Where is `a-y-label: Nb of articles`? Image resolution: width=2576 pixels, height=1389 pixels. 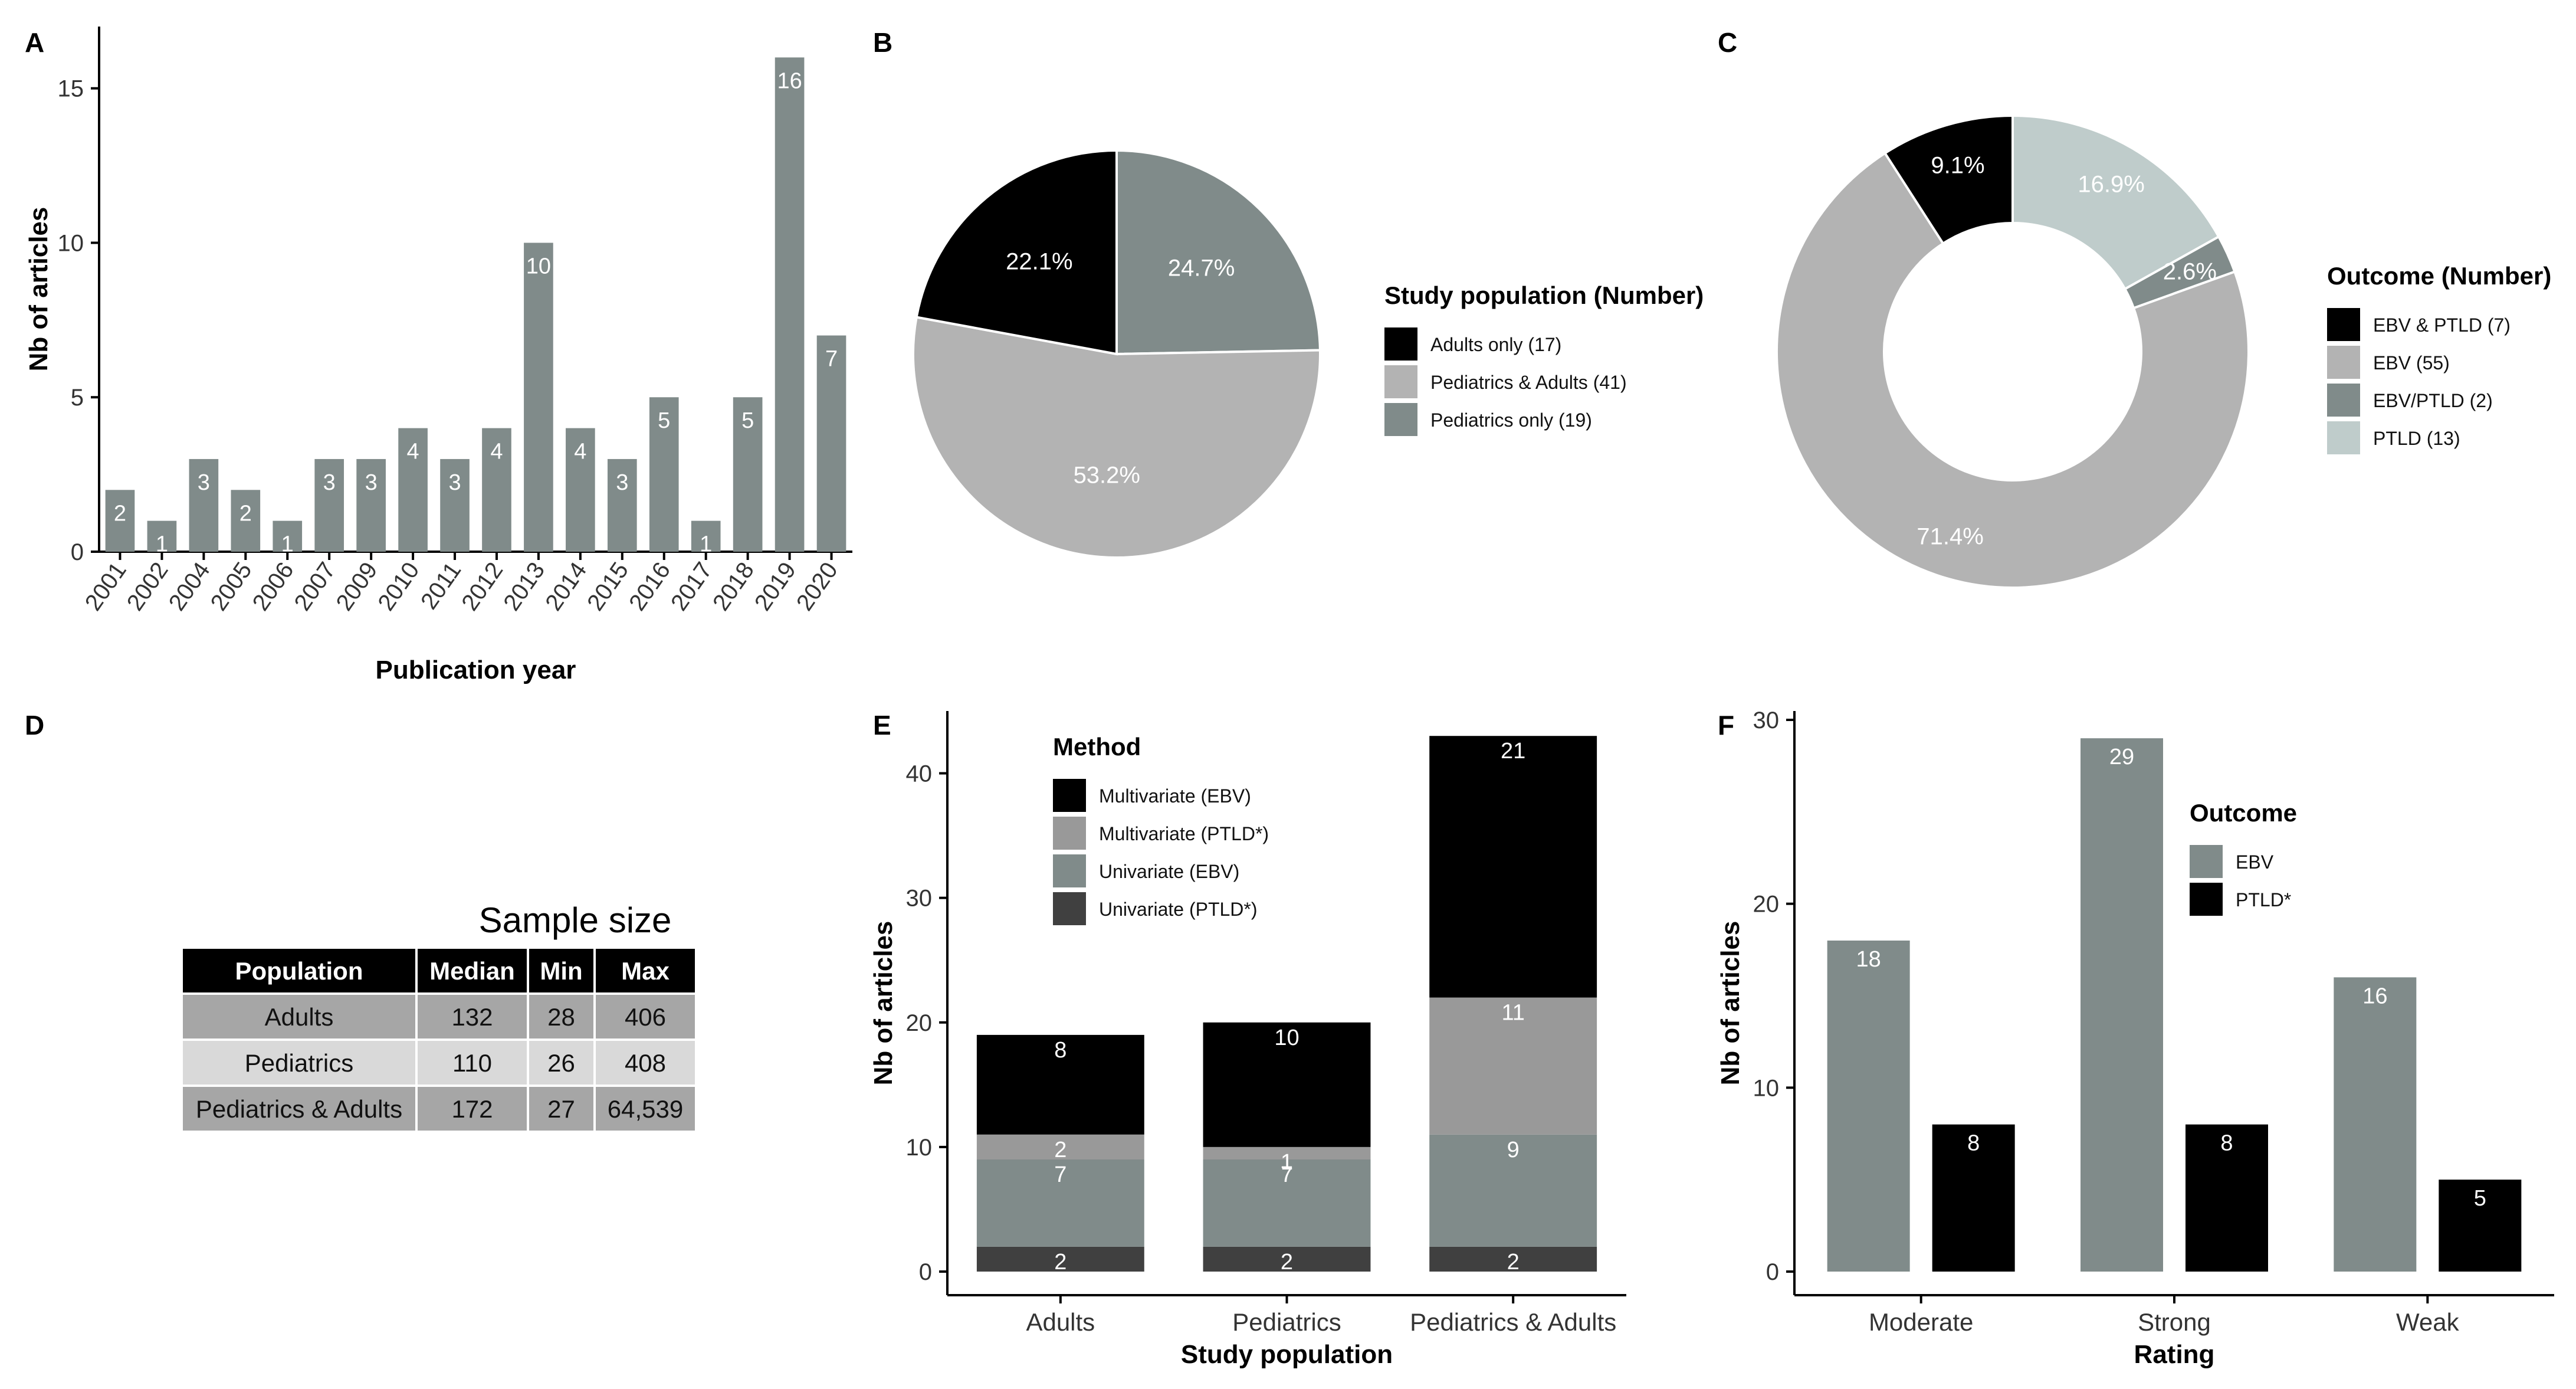
a-y-label: Nb of articles is located at coordinates (38, 289).